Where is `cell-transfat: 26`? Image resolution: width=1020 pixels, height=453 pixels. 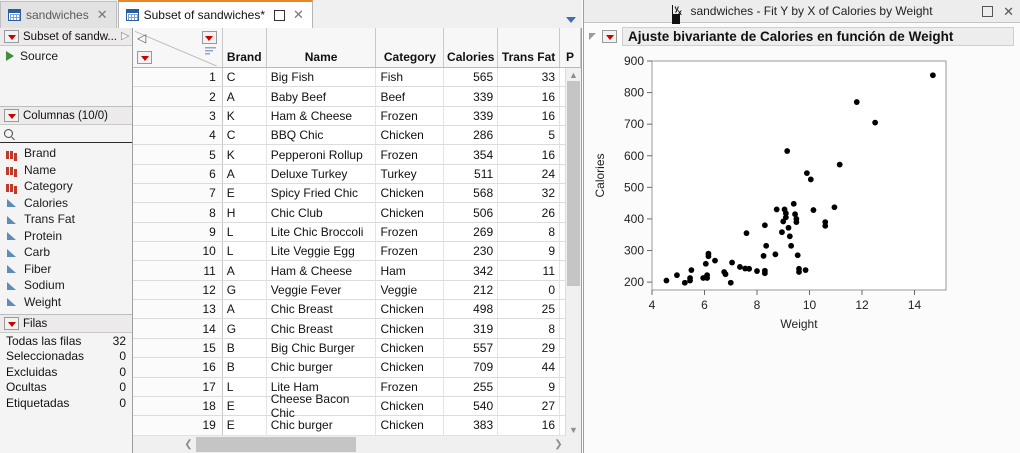 cell-transfat: 26 is located at coordinates (529, 212).